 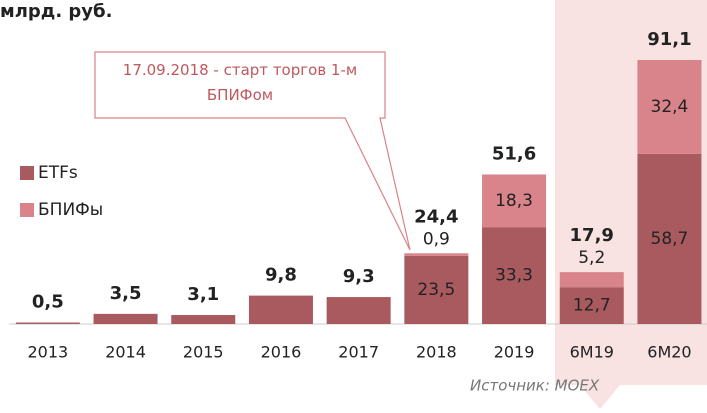 I want to click on segment-label: 32,4, so click(x=670, y=107).